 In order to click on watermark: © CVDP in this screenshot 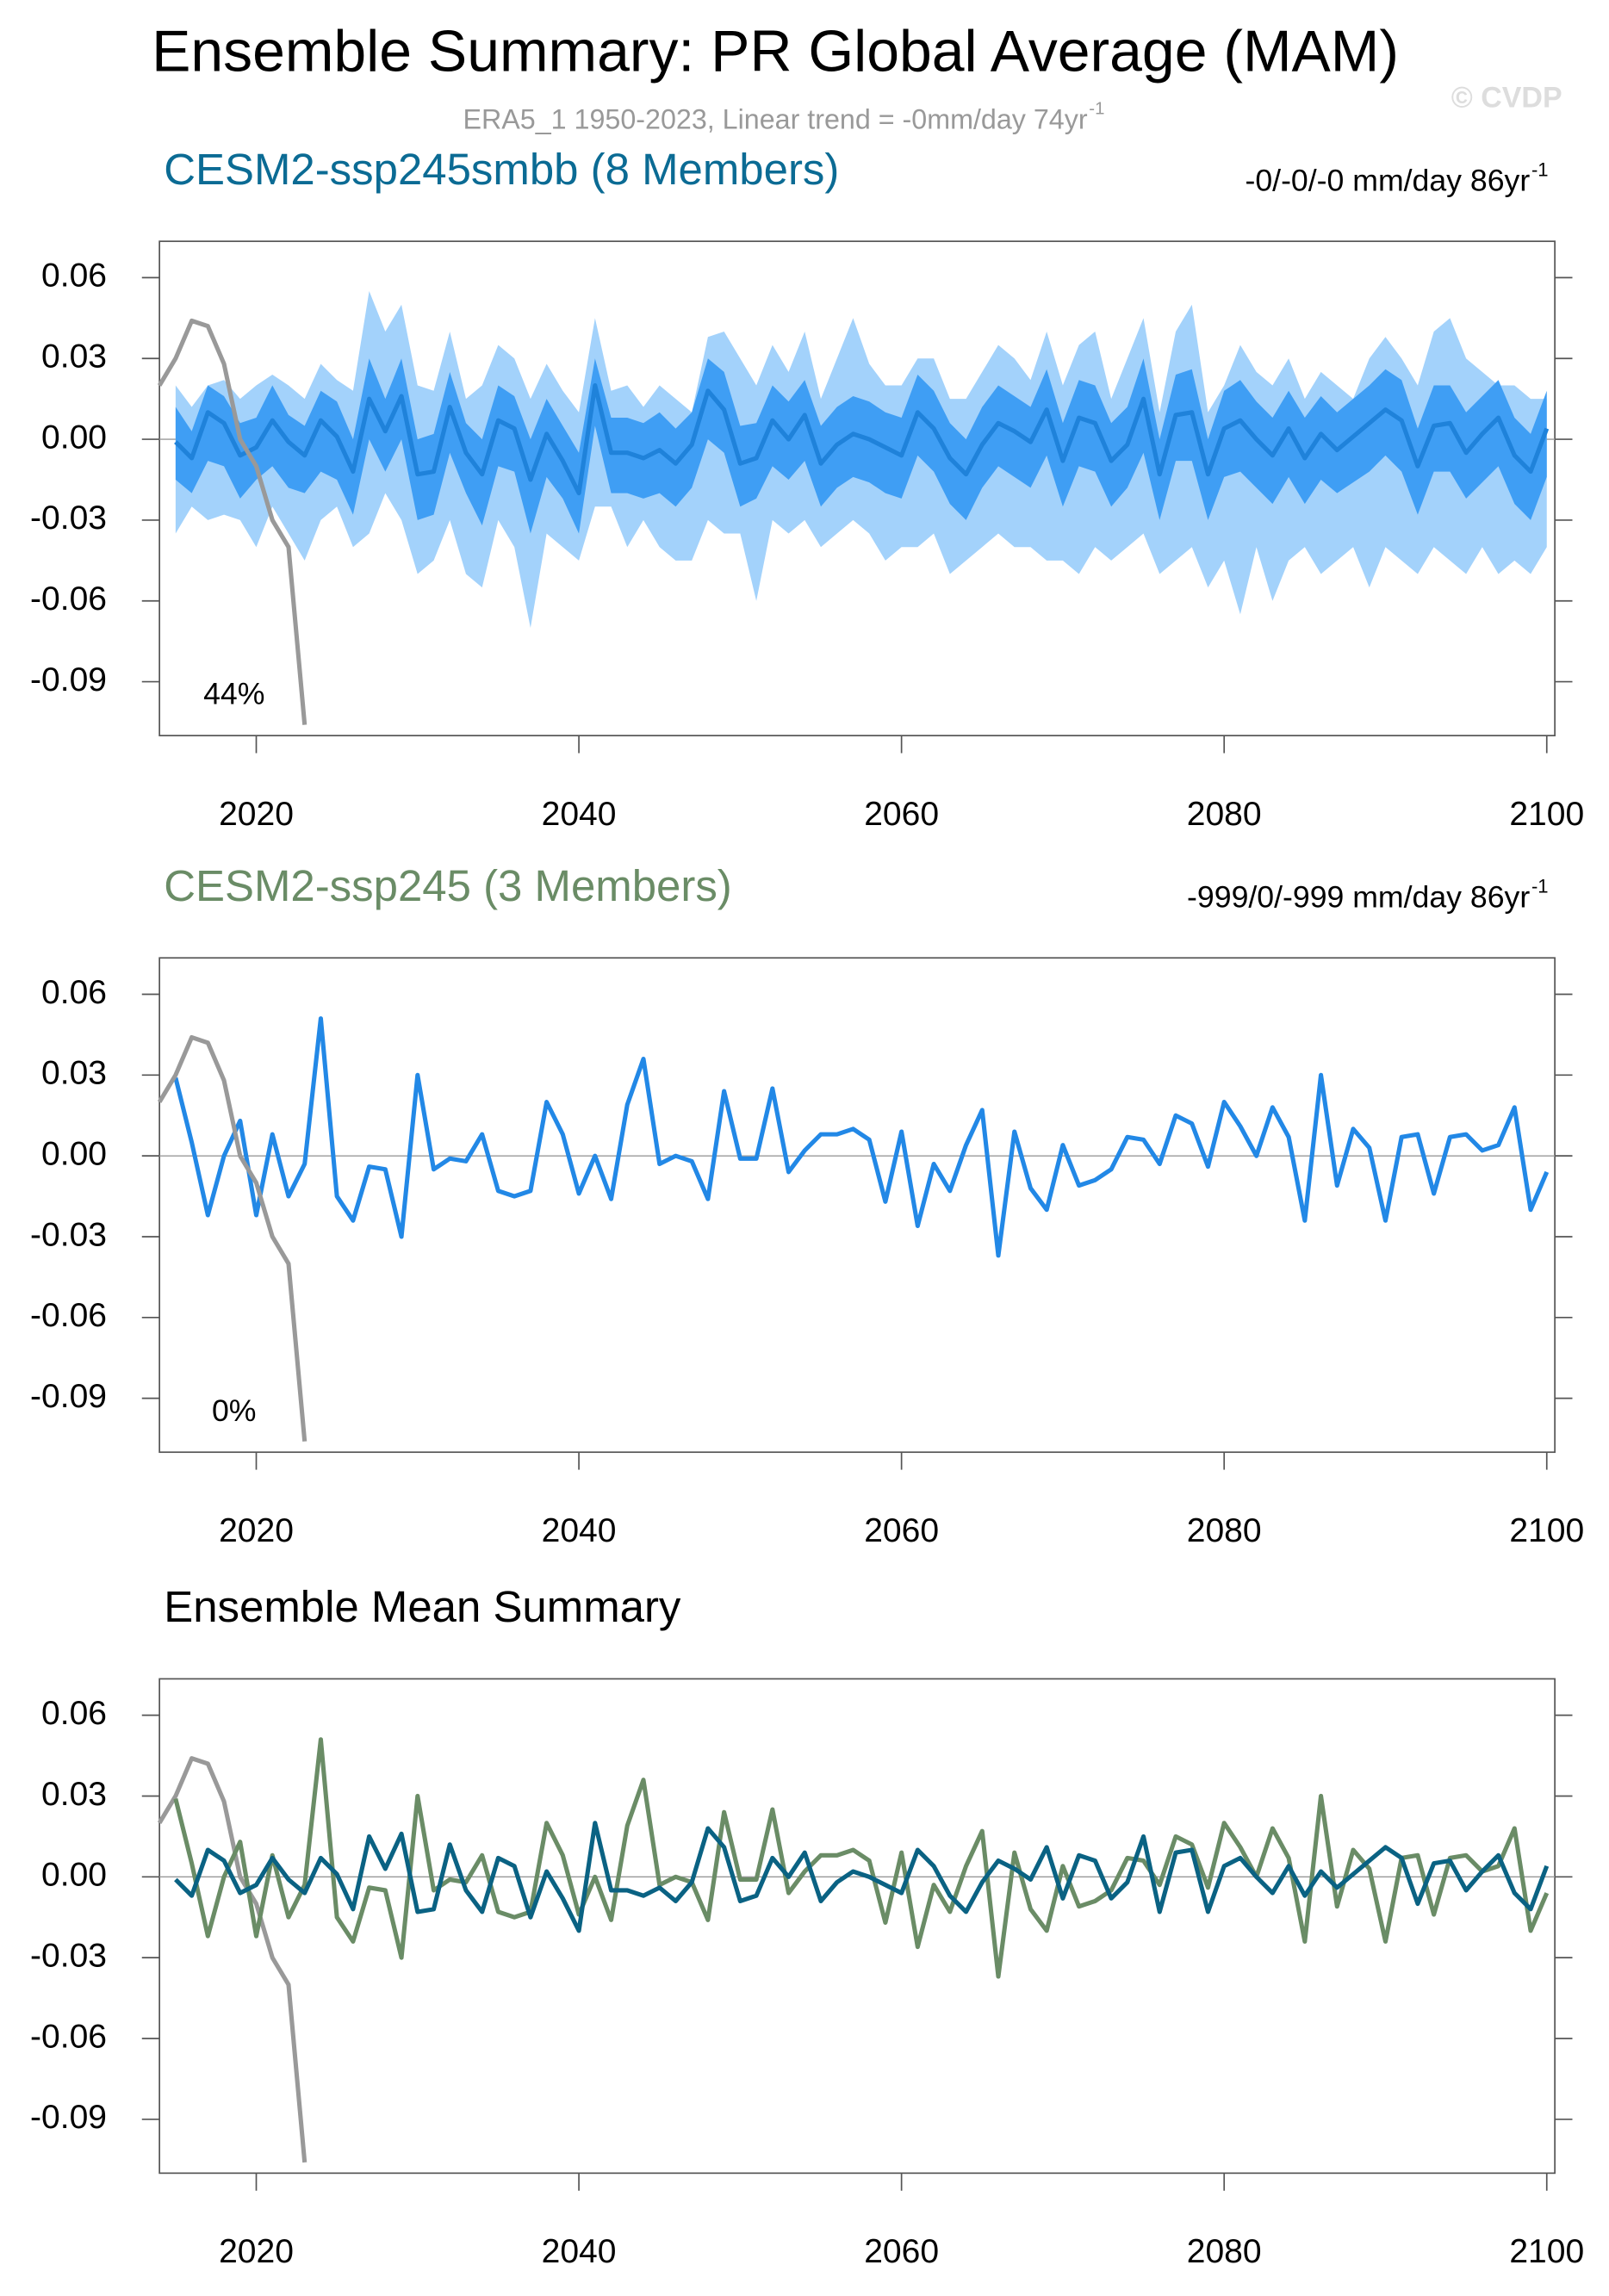, I will do `click(1506, 97)`.